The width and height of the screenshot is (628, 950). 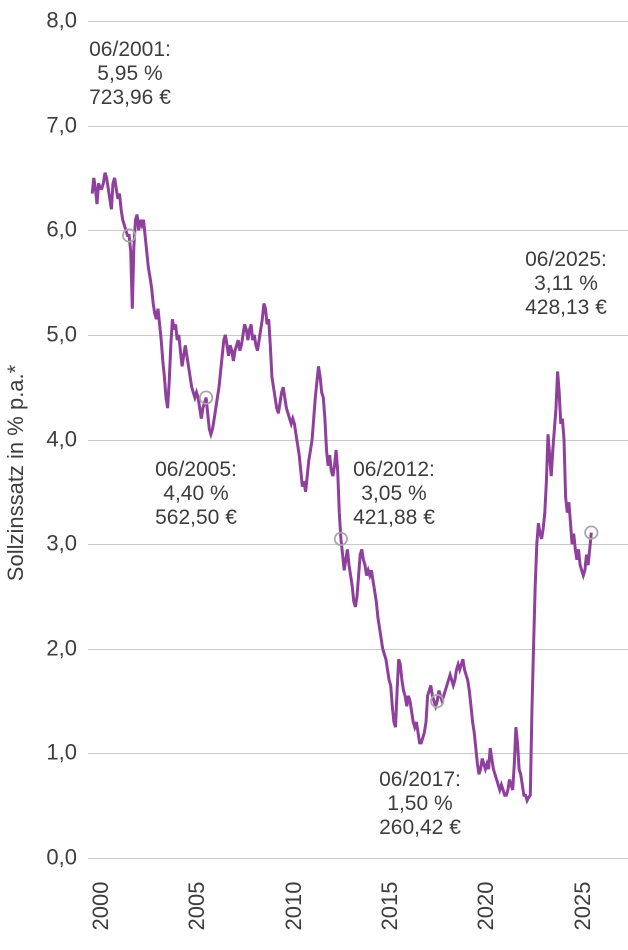 I want to click on annotation: 06/2025: 3,11 % 428,13 €, so click(x=566, y=284).